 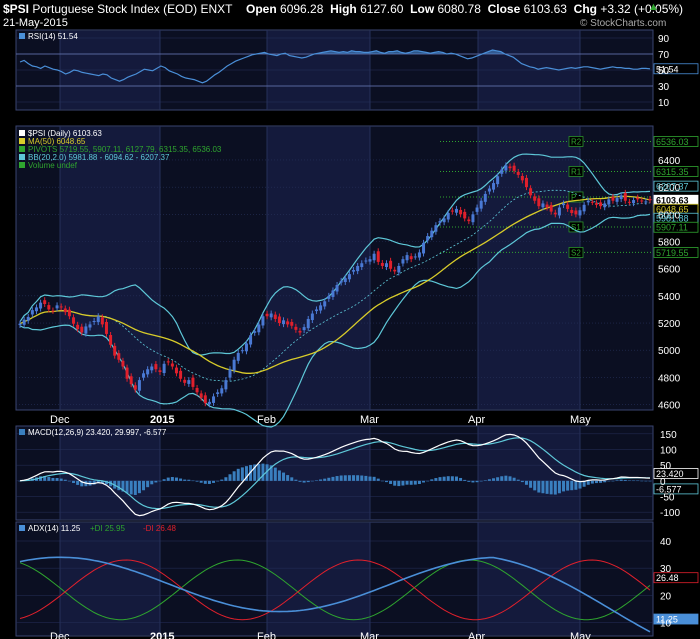 What do you see at coordinates (97, 432) in the screenshot?
I see `macd-label: MACD(12,26,9) 23.420, 29.997, -6.577` at bounding box center [97, 432].